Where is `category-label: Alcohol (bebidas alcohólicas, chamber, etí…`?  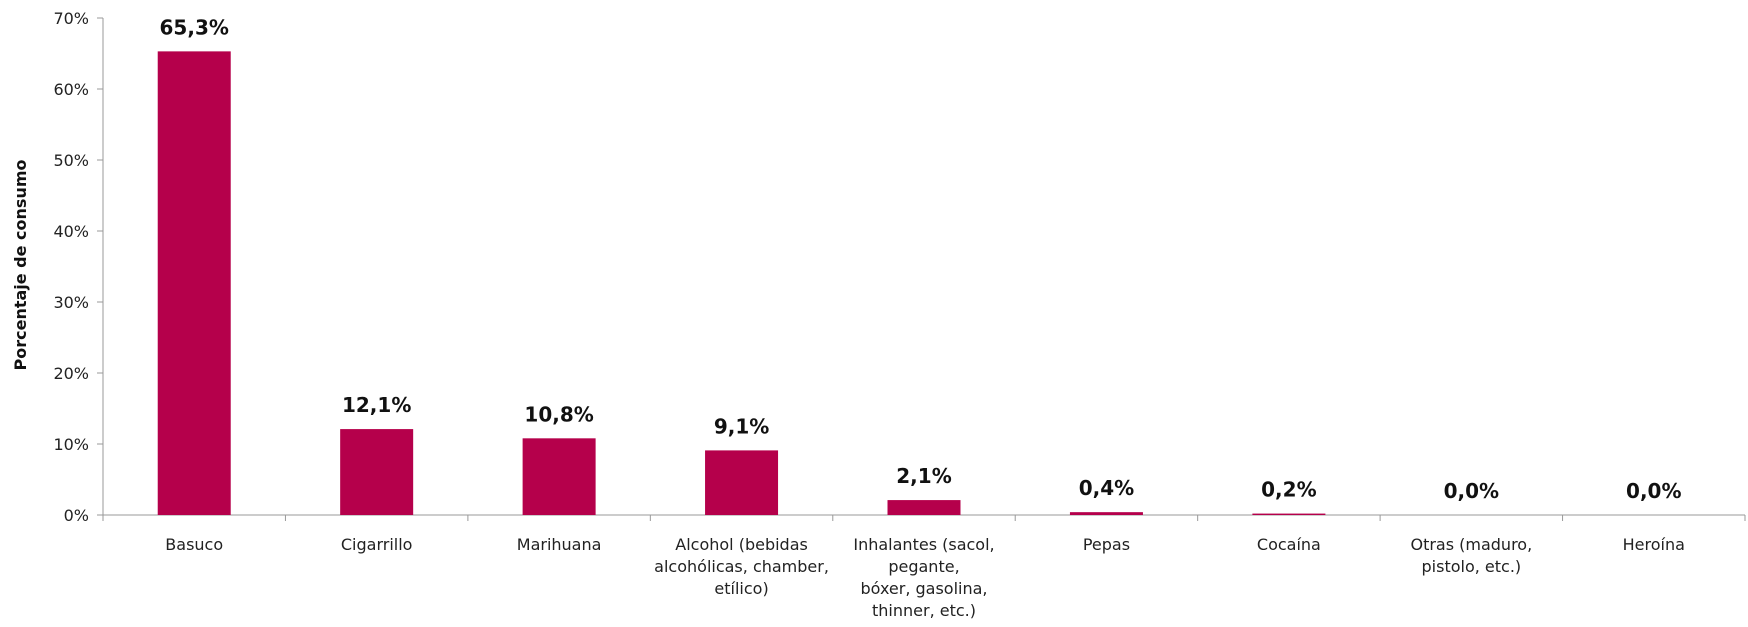
category-label: Alcohol (bebidas alcohólicas, chamber, etí… is located at coordinates (741, 566).